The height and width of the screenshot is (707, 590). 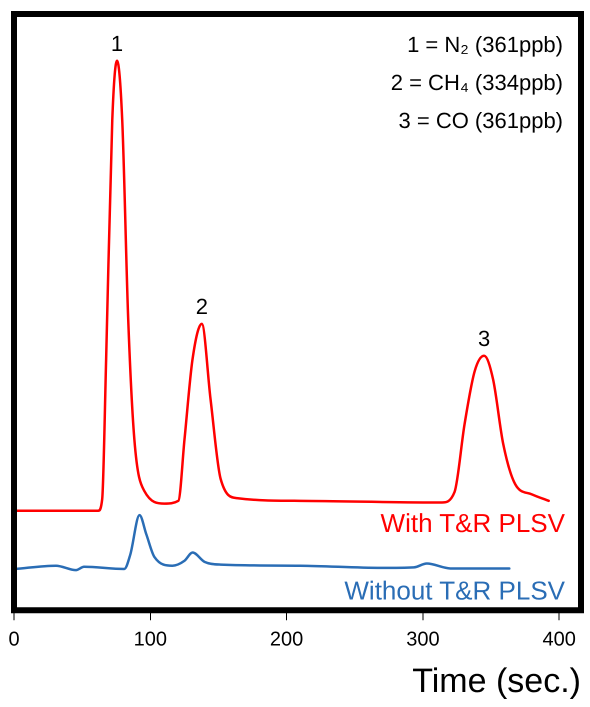 What do you see at coordinates (484, 338) in the screenshot?
I see `annotation: 3` at bounding box center [484, 338].